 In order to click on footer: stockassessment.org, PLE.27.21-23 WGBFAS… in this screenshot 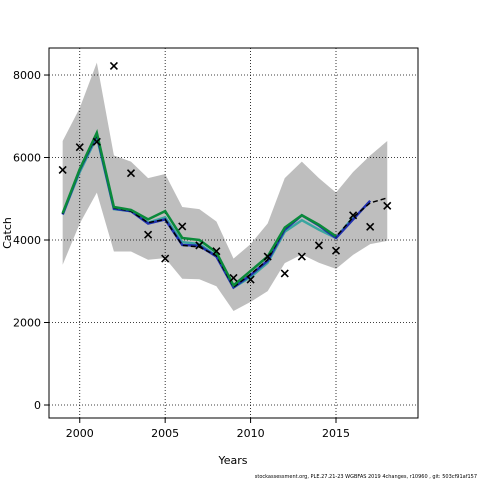, I will do `click(366, 477)`.